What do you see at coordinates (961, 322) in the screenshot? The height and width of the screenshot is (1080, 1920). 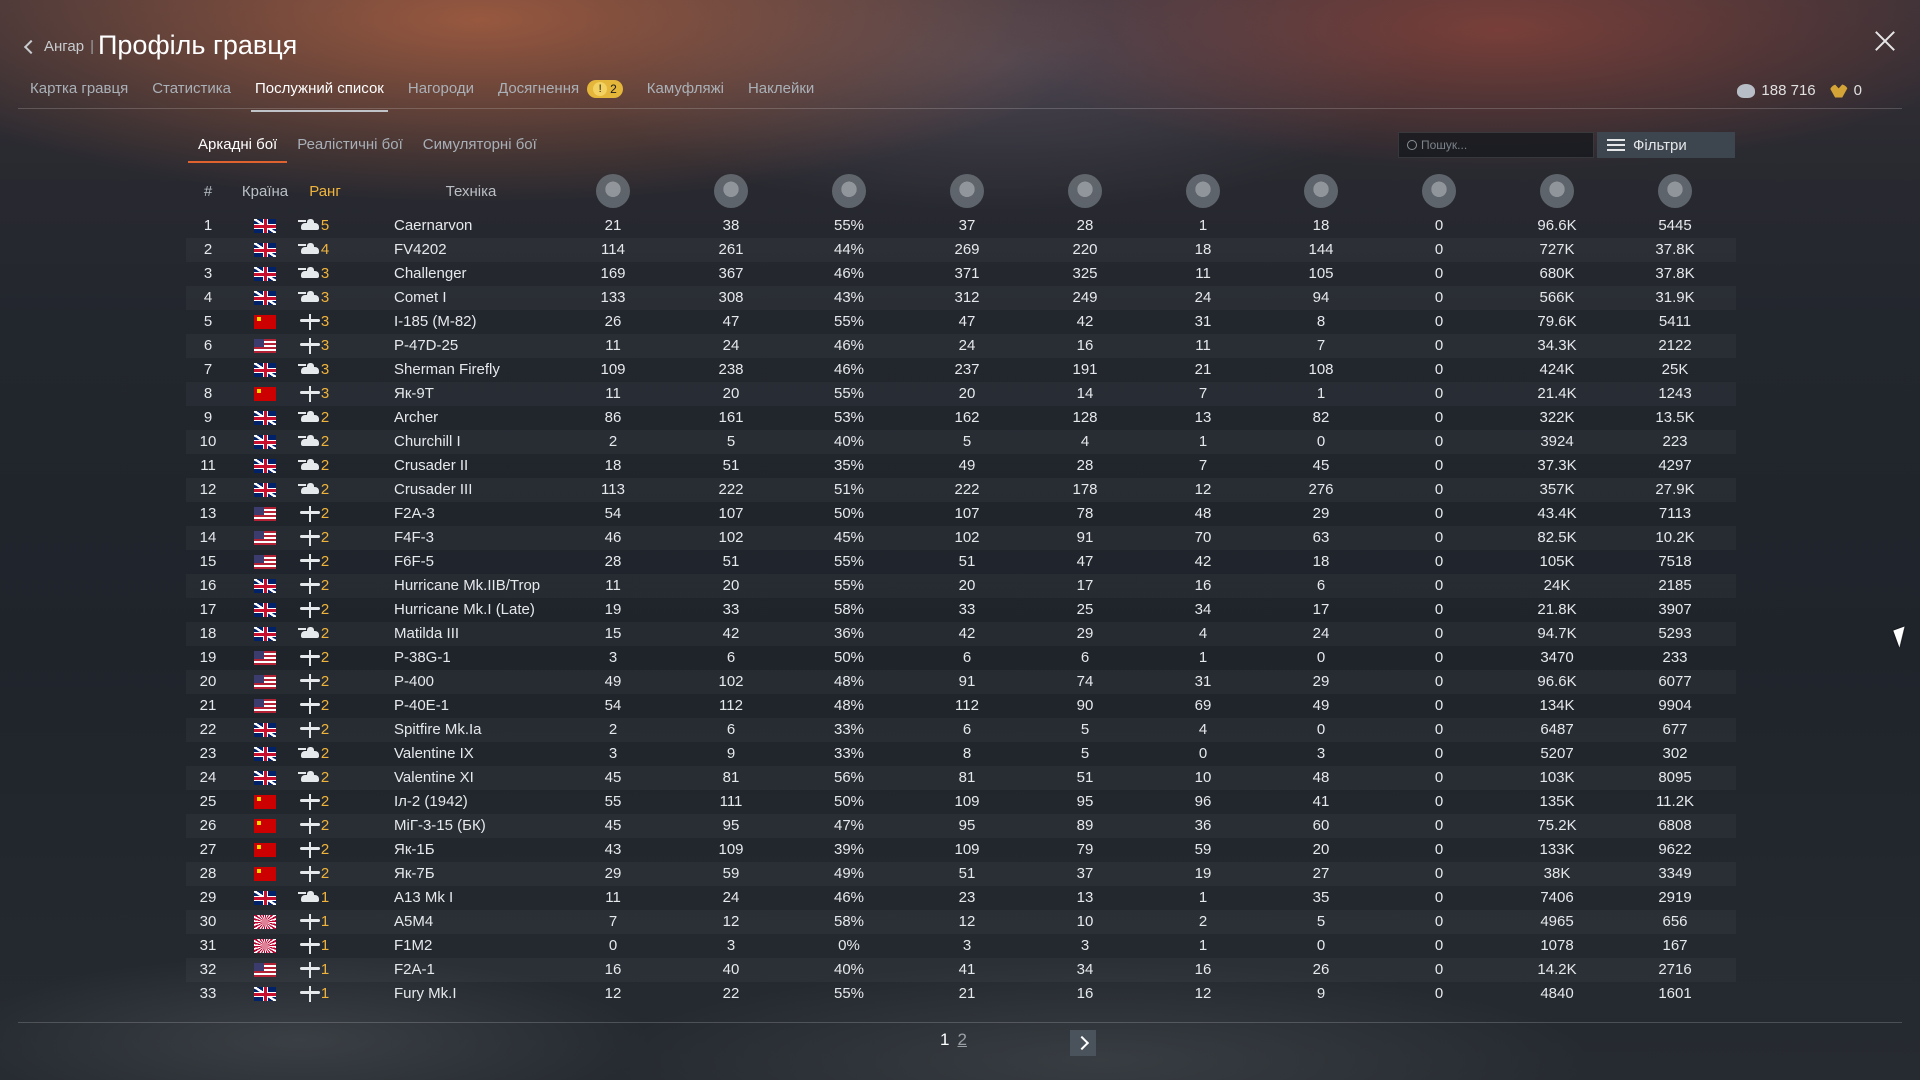 I see `table-row: 5 3 I-185 (M-82) 26 47 55% 47 42 31 8 0 79.6K 5411` at bounding box center [961, 322].